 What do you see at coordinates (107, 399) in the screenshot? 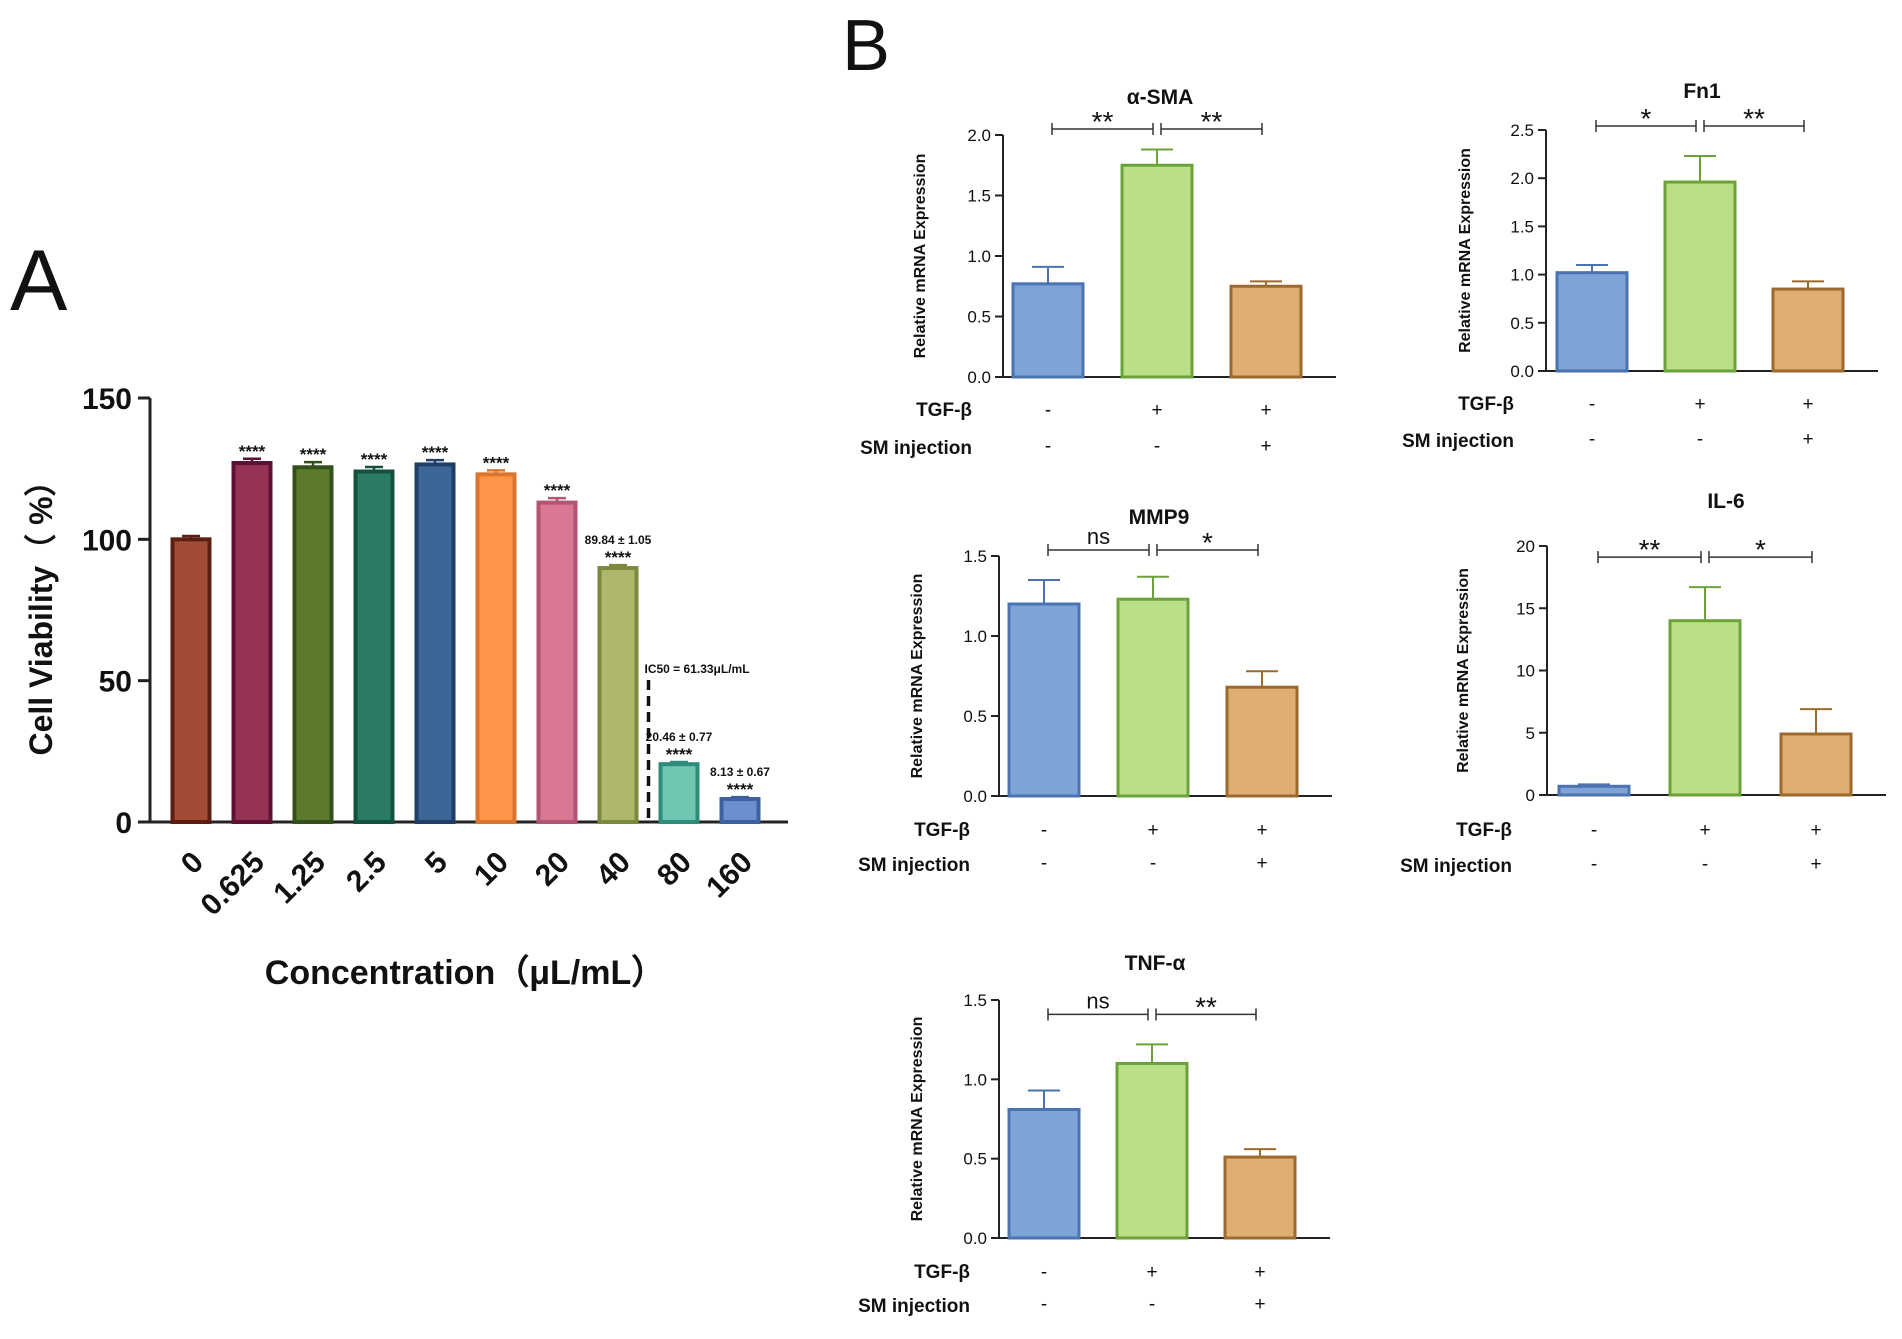
I see `y-tick-label: 150` at bounding box center [107, 399].